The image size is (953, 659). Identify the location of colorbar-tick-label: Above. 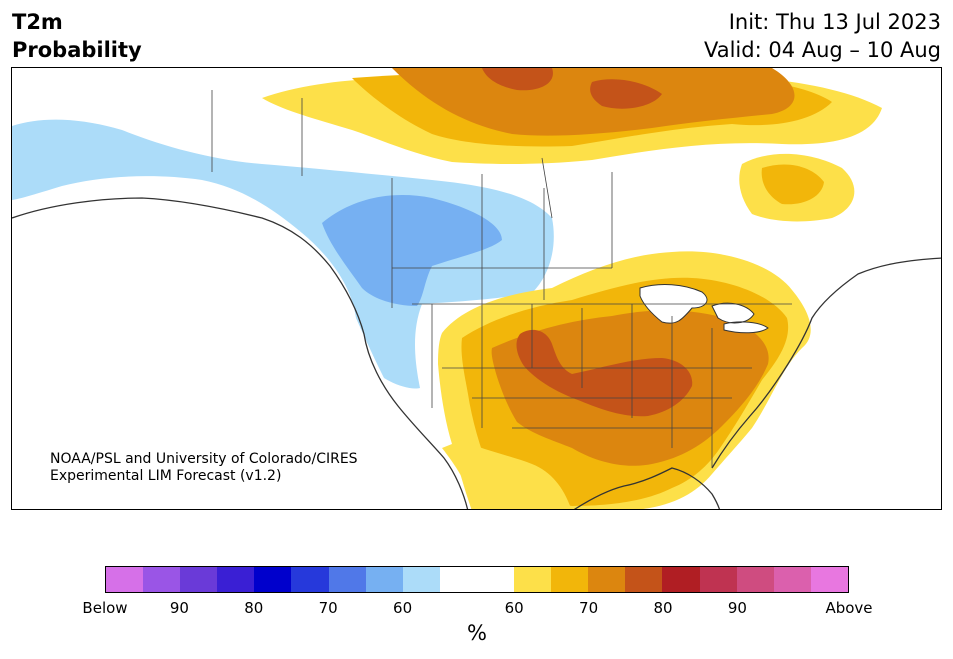
(849, 608).